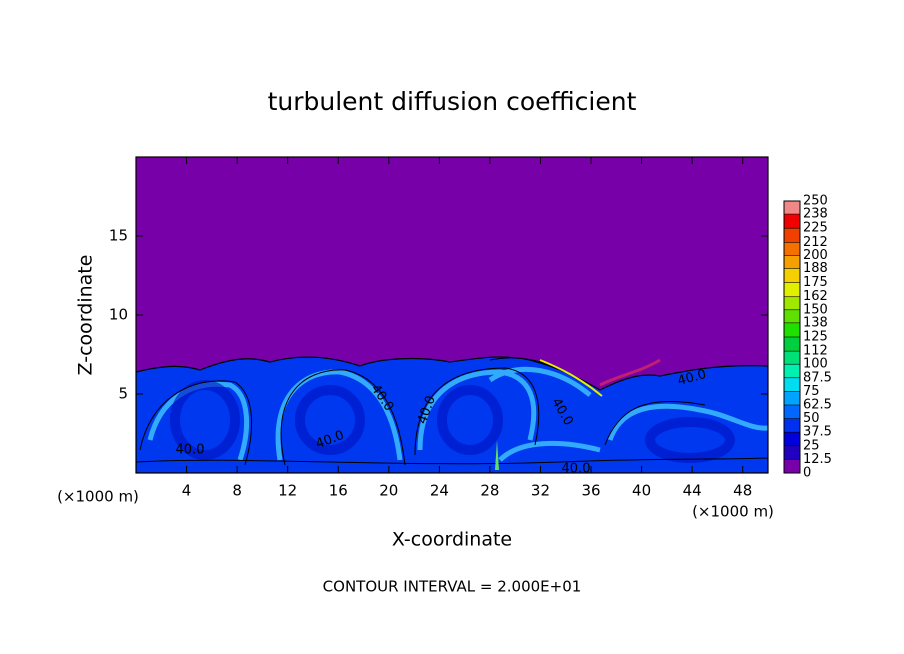  Describe the element at coordinates (817, 377) in the screenshot. I see `colorbar-label: 87.5` at that location.